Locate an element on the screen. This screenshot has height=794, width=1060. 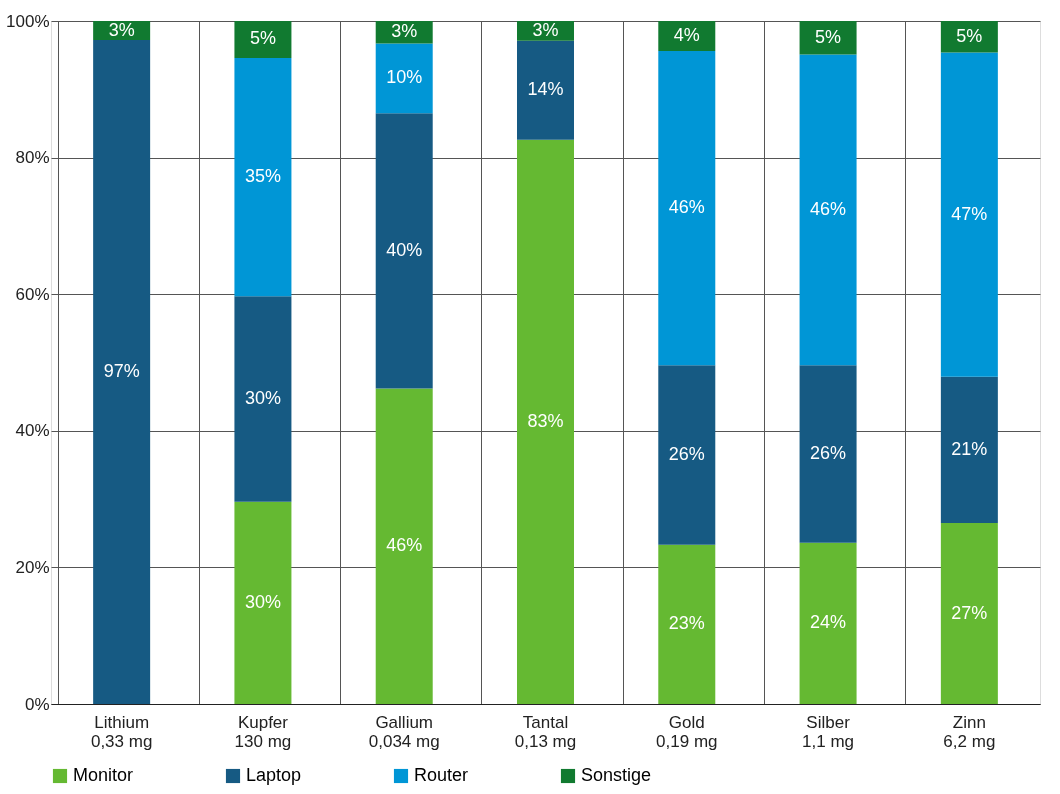
y-tick-label: 0% is located at coordinates (37, 704).